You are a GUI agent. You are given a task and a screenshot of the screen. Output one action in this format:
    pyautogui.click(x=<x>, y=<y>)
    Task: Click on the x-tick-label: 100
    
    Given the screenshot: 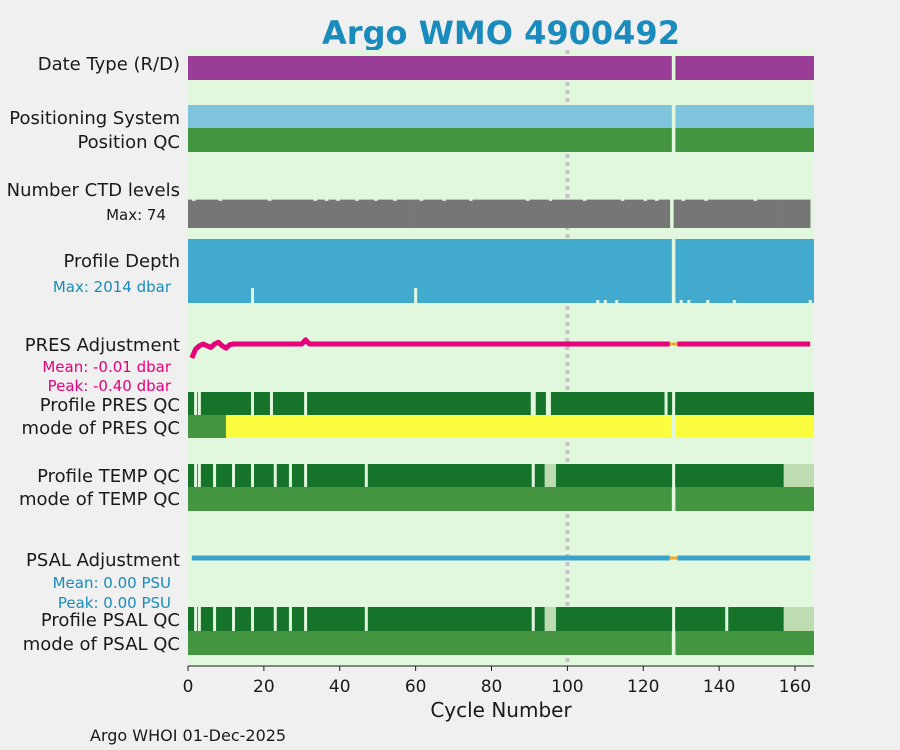 What is the action you would take?
    pyautogui.click(x=567, y=687)
    